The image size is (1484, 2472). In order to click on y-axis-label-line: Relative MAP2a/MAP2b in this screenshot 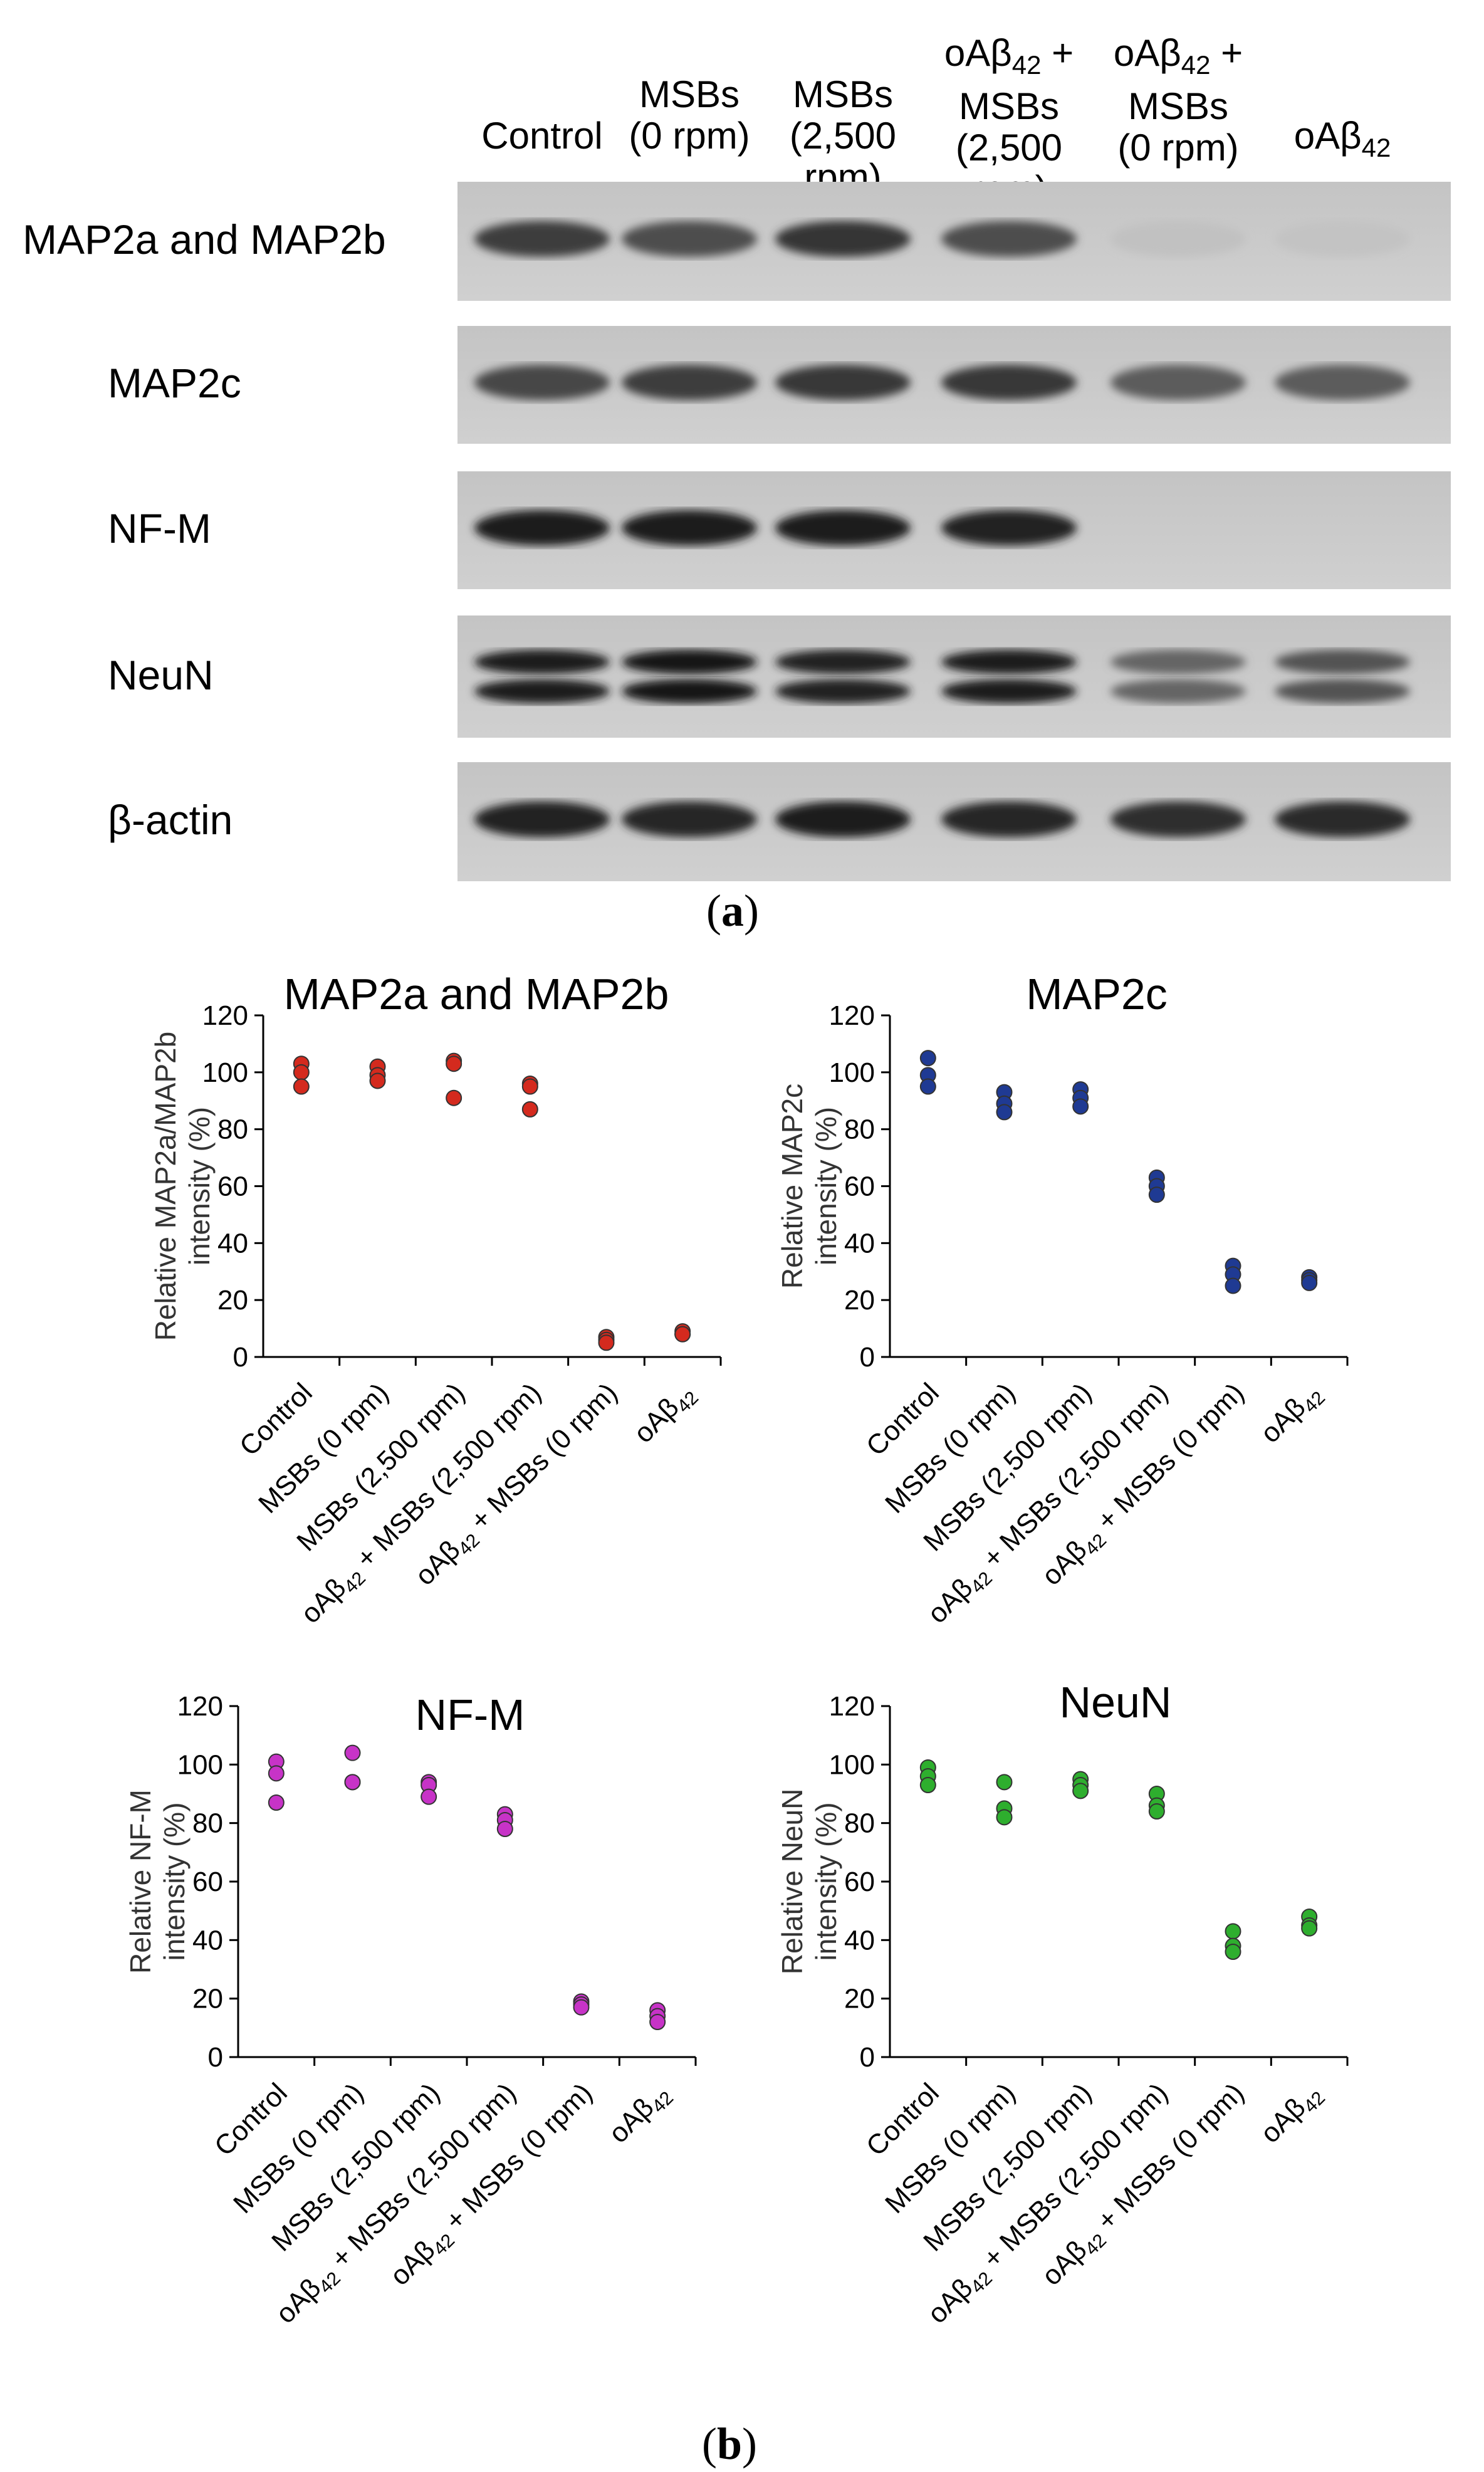, I will do `click(165, 1186)`.